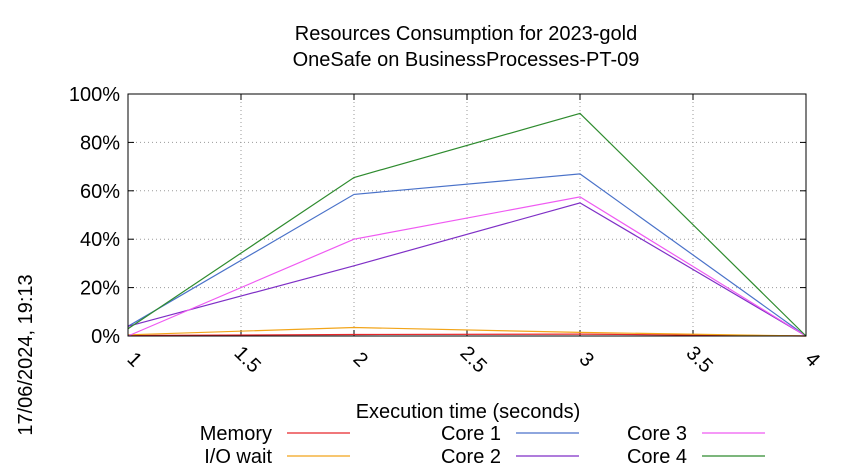 The width and height of the screenshot is (850, 475). Describe the element at coordinates (134, 359) in the screenshot. I see `x-tick-label: 1` at that location.